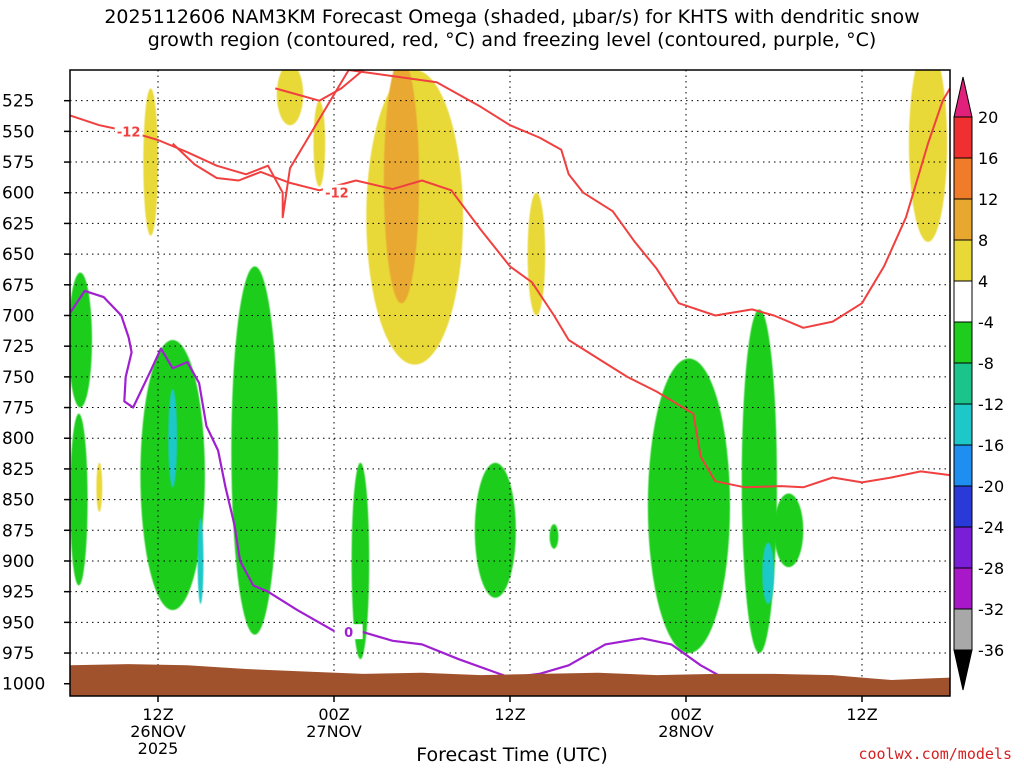 This screenshot has height=768, width=1024. What do you see at coordinates (18, 255) in the screenshot?
I see `y-tick-label-5: 650` at bounding box center [18, 255].